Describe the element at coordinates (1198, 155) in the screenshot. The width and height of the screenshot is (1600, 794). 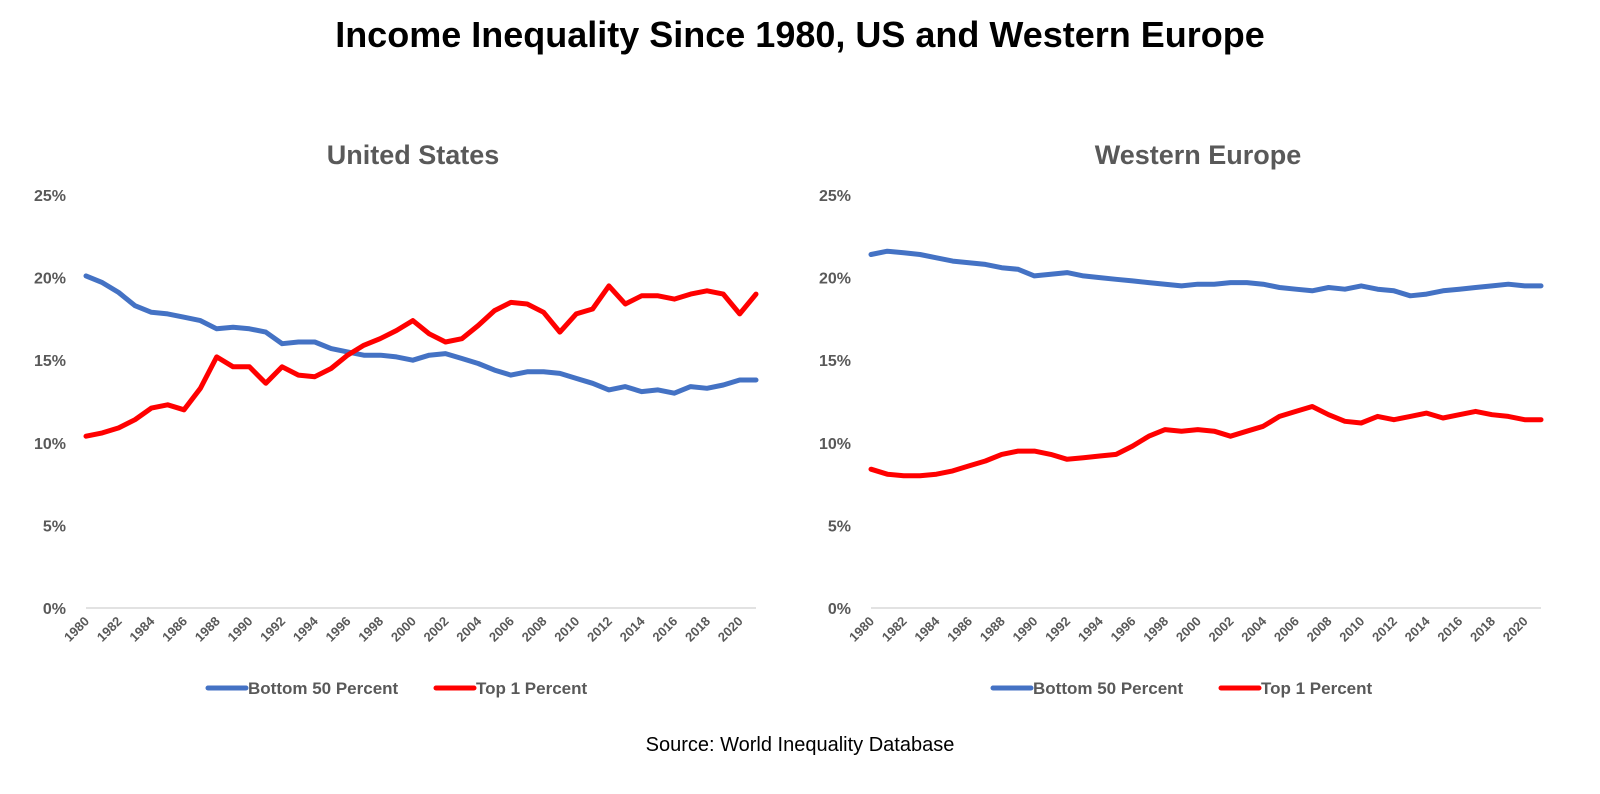
I see `chart-title: Western Europe` at that location.